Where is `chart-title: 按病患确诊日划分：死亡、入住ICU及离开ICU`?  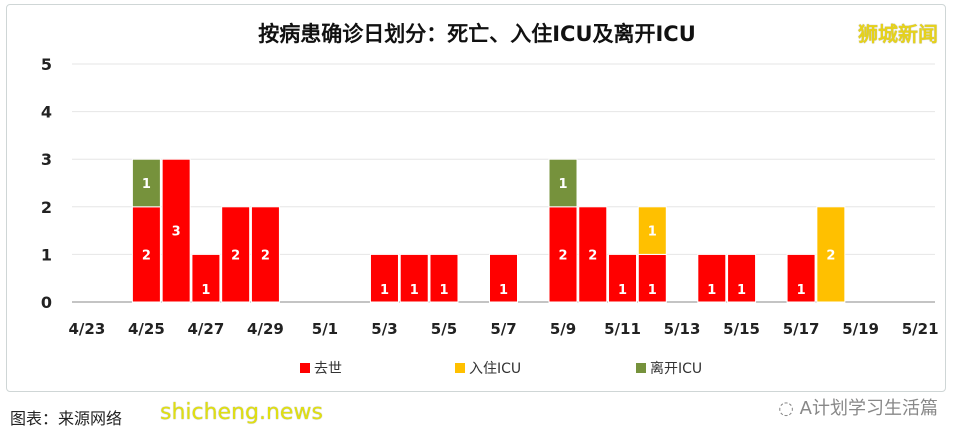
chart-title: 按病患确诊日划分：死亡、入住ICU及离开ICU is located at coordinates (477, 34).